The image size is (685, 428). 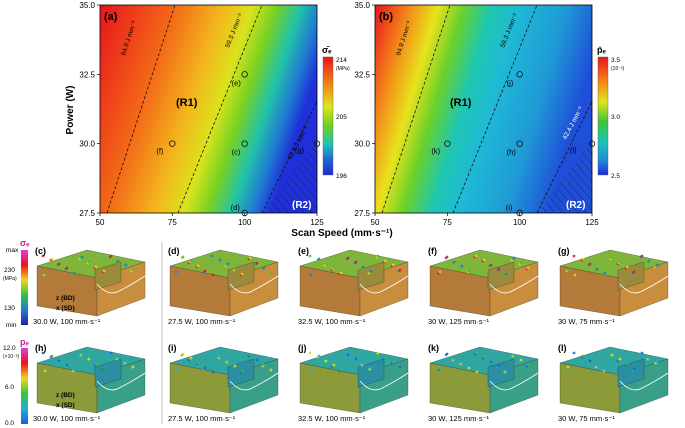 I want to click on block-panel-label: (j), so click(x=302, y=348).